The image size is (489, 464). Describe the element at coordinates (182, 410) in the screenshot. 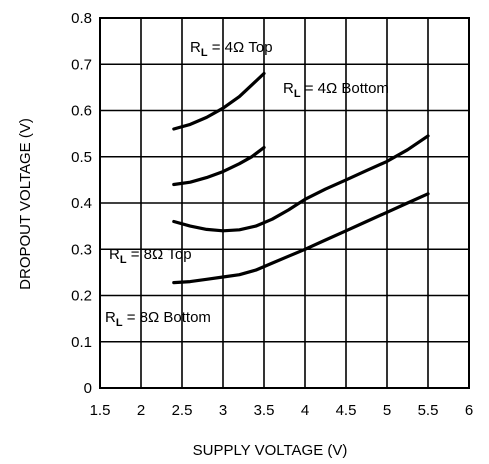

I see `x-tick-label: 2.5` at that location.